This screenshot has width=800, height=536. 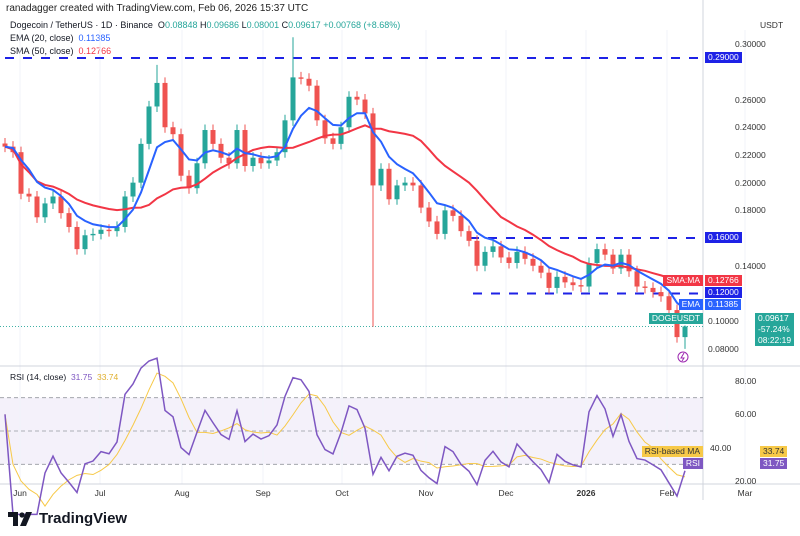 I want to click on rsi-tick: 40.00, so click(x=721, y=447).